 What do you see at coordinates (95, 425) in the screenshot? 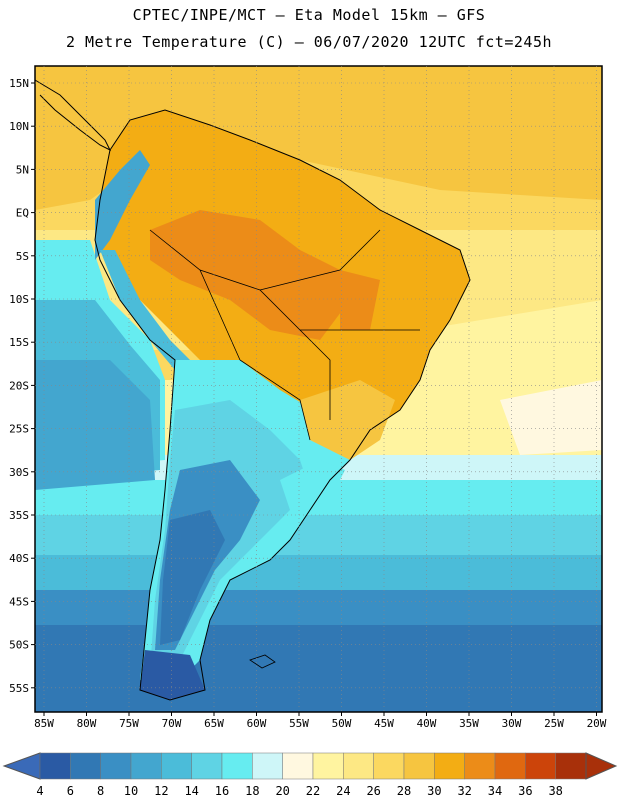
I see `pacific-colder` at bounding box center [95, 425].